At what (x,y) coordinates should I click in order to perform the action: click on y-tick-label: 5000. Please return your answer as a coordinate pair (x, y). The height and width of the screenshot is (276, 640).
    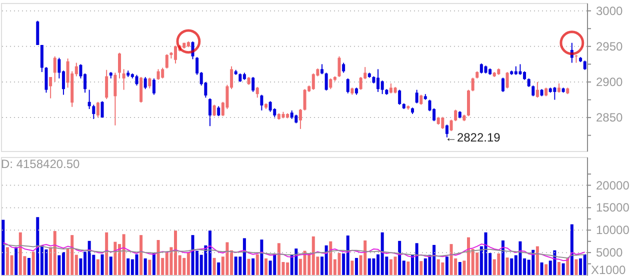
    Looking at the image, I should click on (610, 253).